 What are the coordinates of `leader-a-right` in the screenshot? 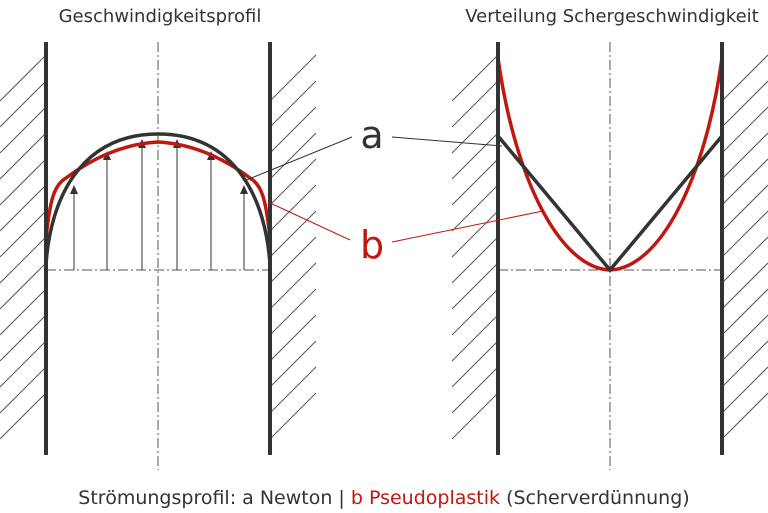 It's located at (447, 141).